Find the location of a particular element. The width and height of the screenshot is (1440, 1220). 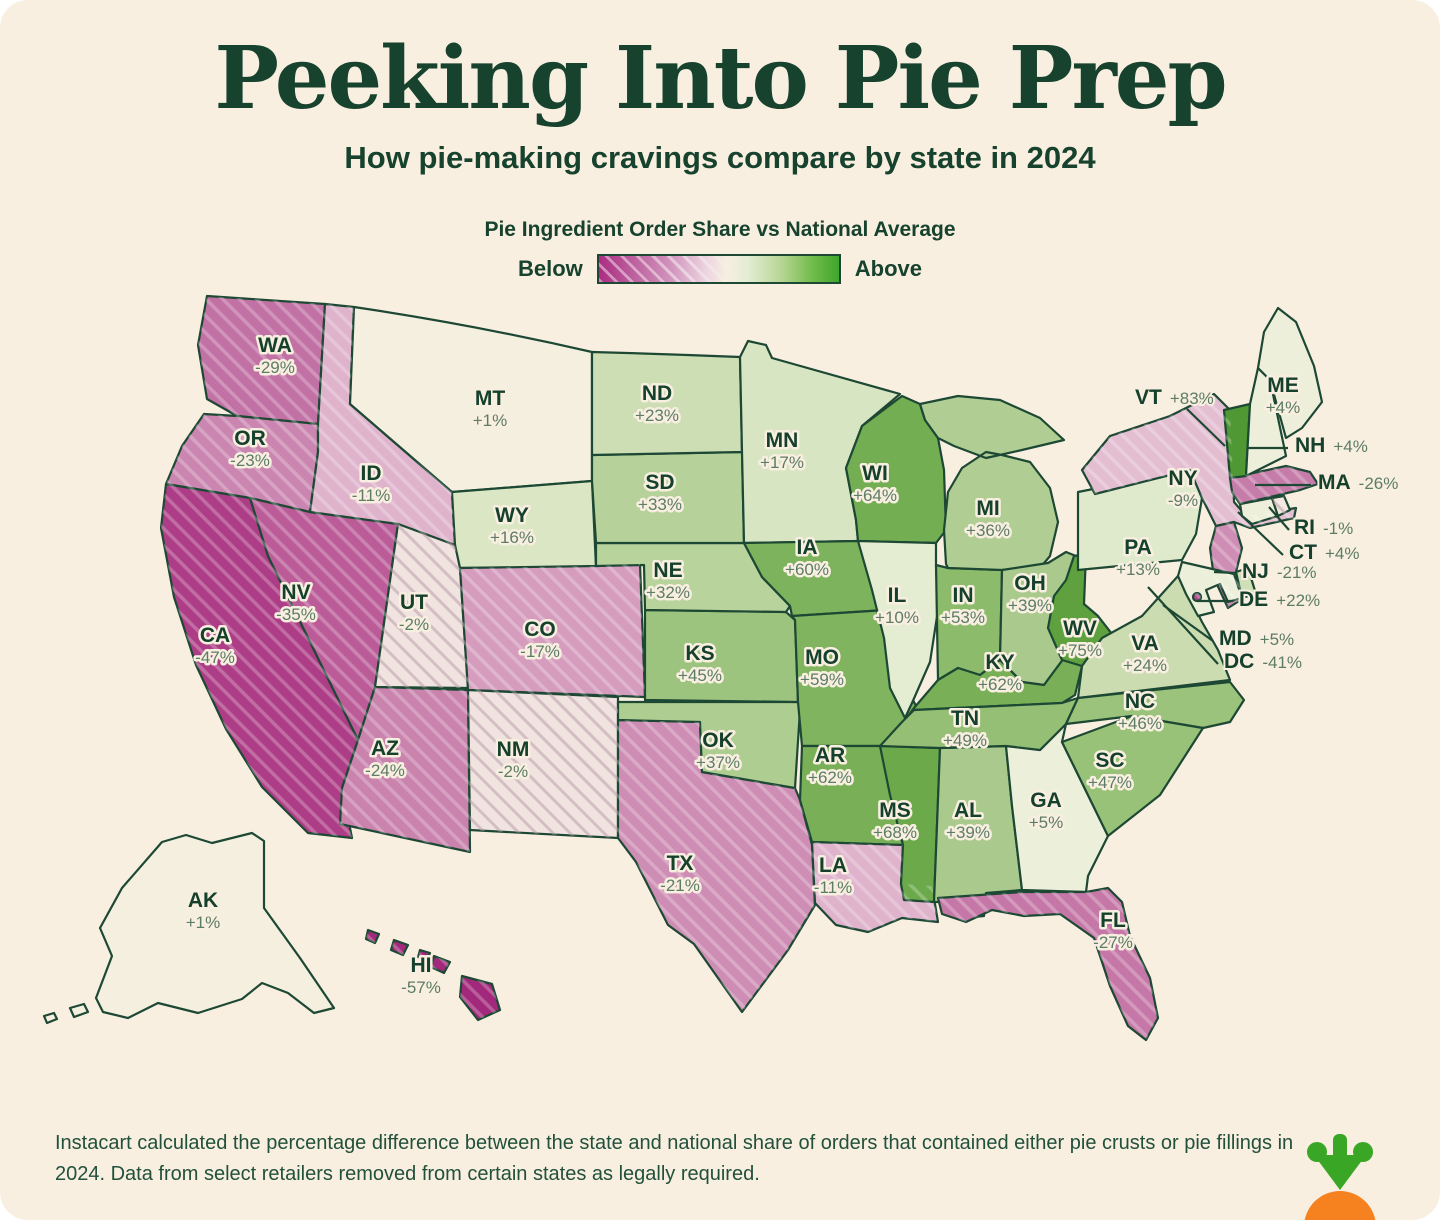

state-value-NE: +32% is located at coordinates (668, 592).